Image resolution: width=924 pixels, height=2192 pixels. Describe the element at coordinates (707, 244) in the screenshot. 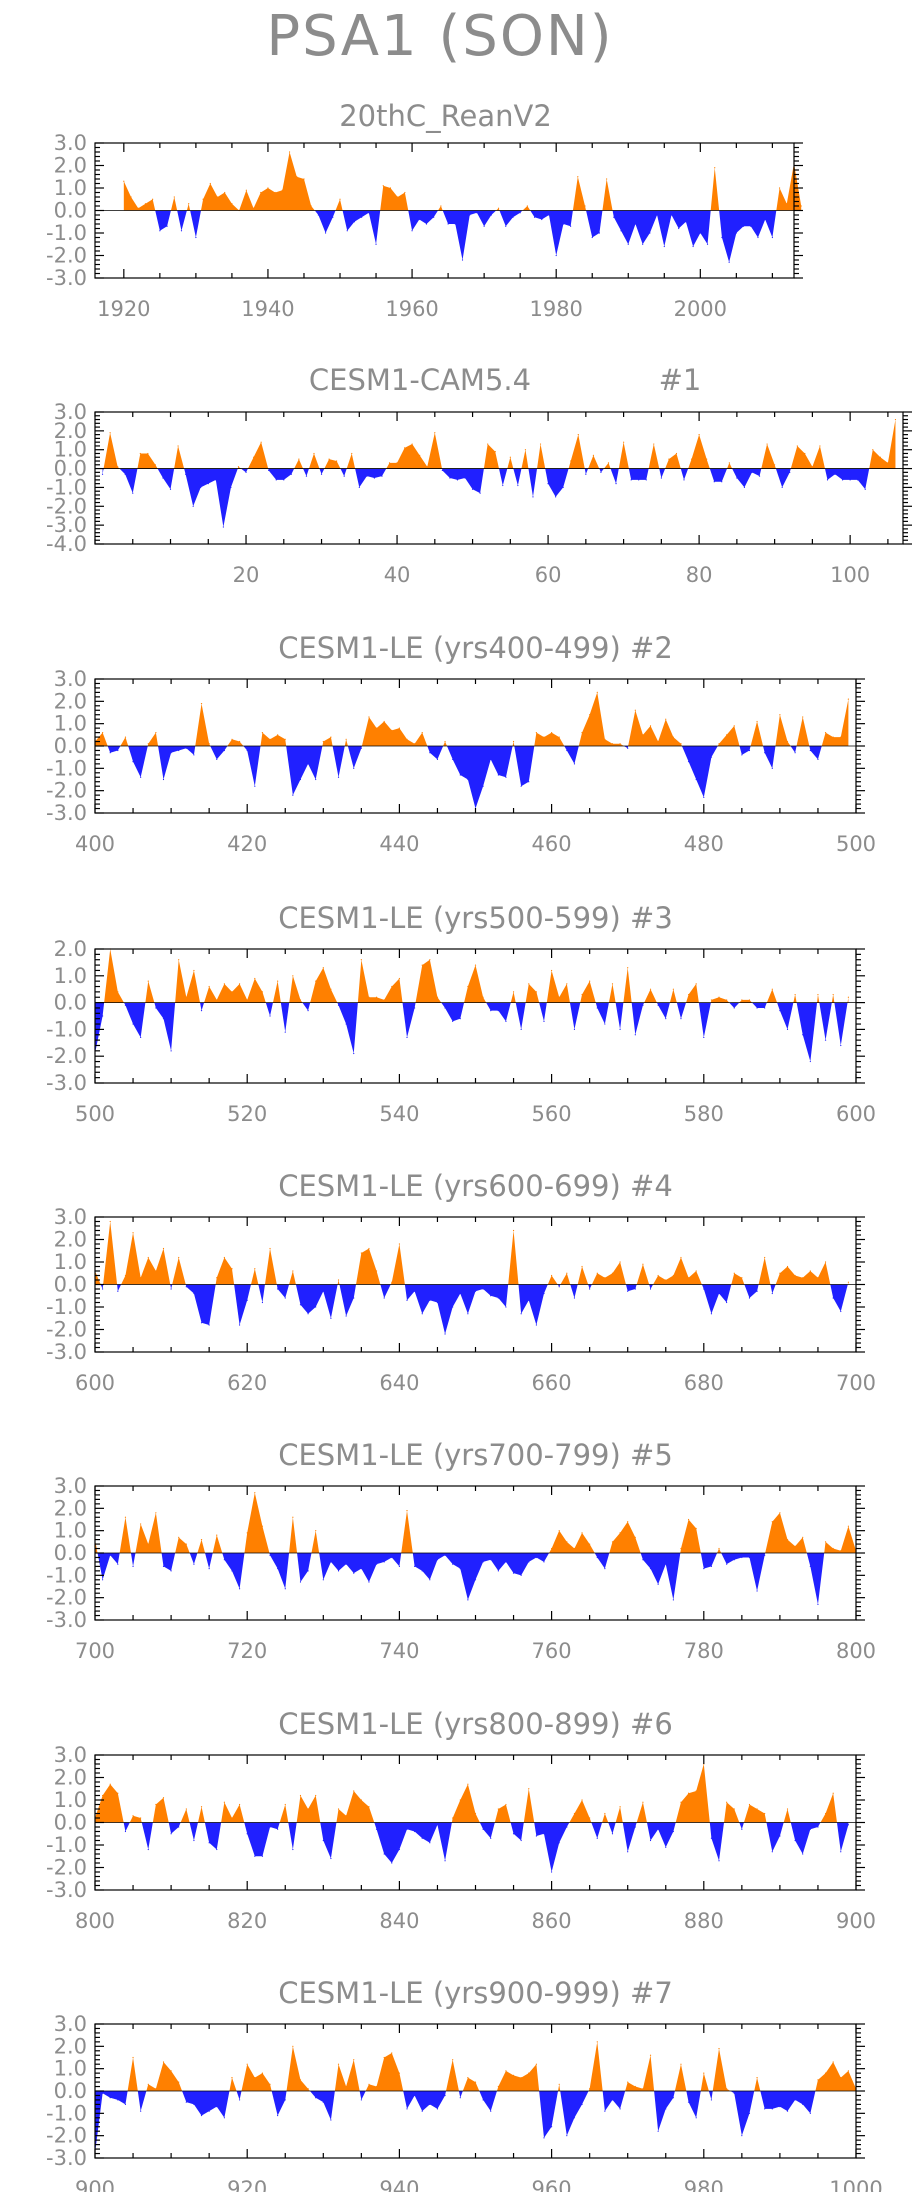

I see `data-point-2001` at that location.